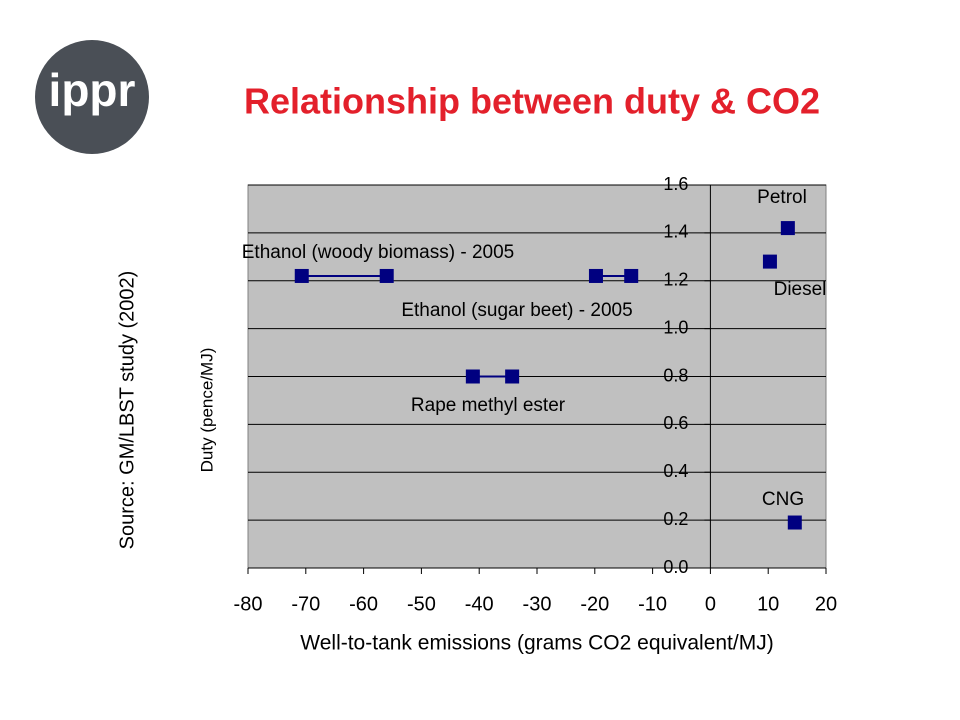 The width and height of the screenshot is (960, 720). What do you see at coordinates (675, 280) in the screenshot?
I see `y-tick-label: 1.2` at bounding box center [675, 280].